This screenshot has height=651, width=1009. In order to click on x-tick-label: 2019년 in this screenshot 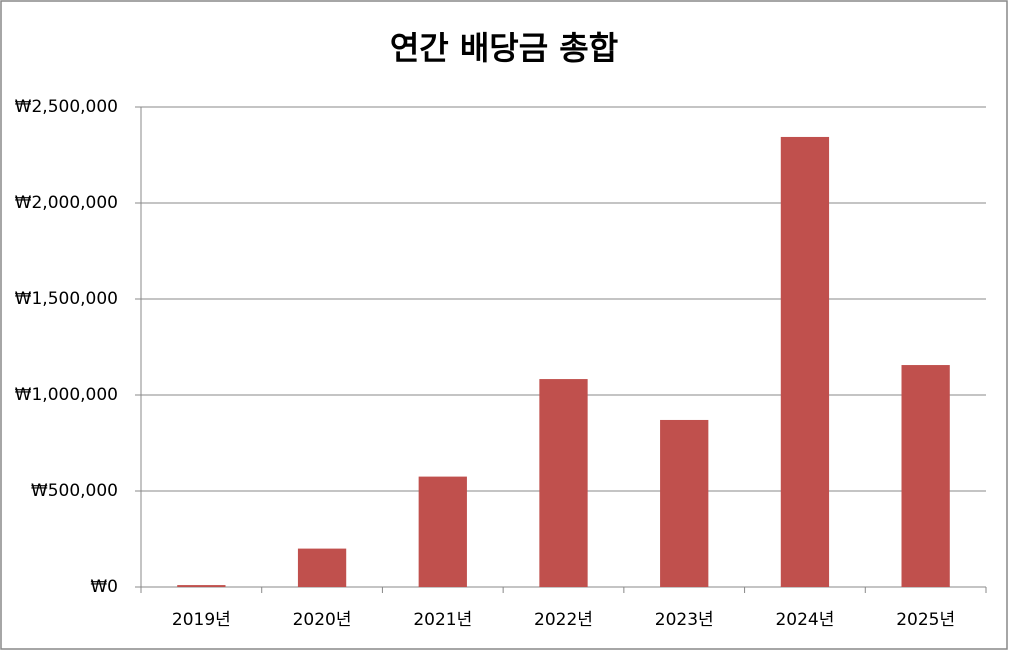, I will do `click(201, 620)`.